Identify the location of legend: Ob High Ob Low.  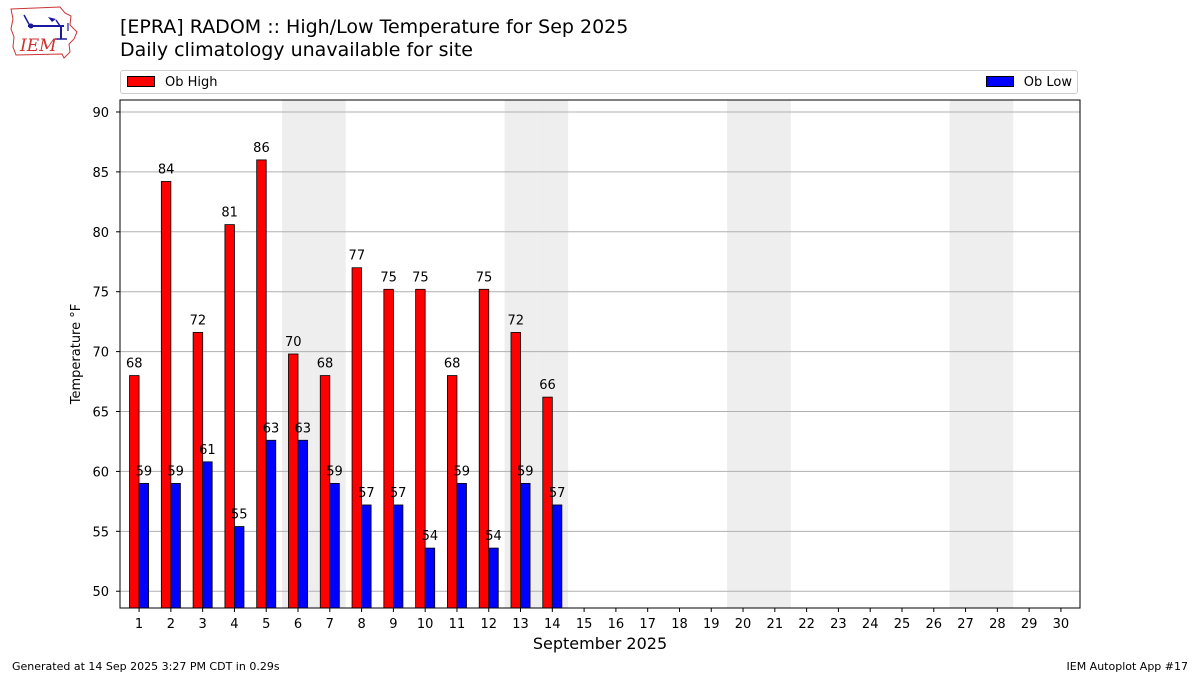
(599, 82).